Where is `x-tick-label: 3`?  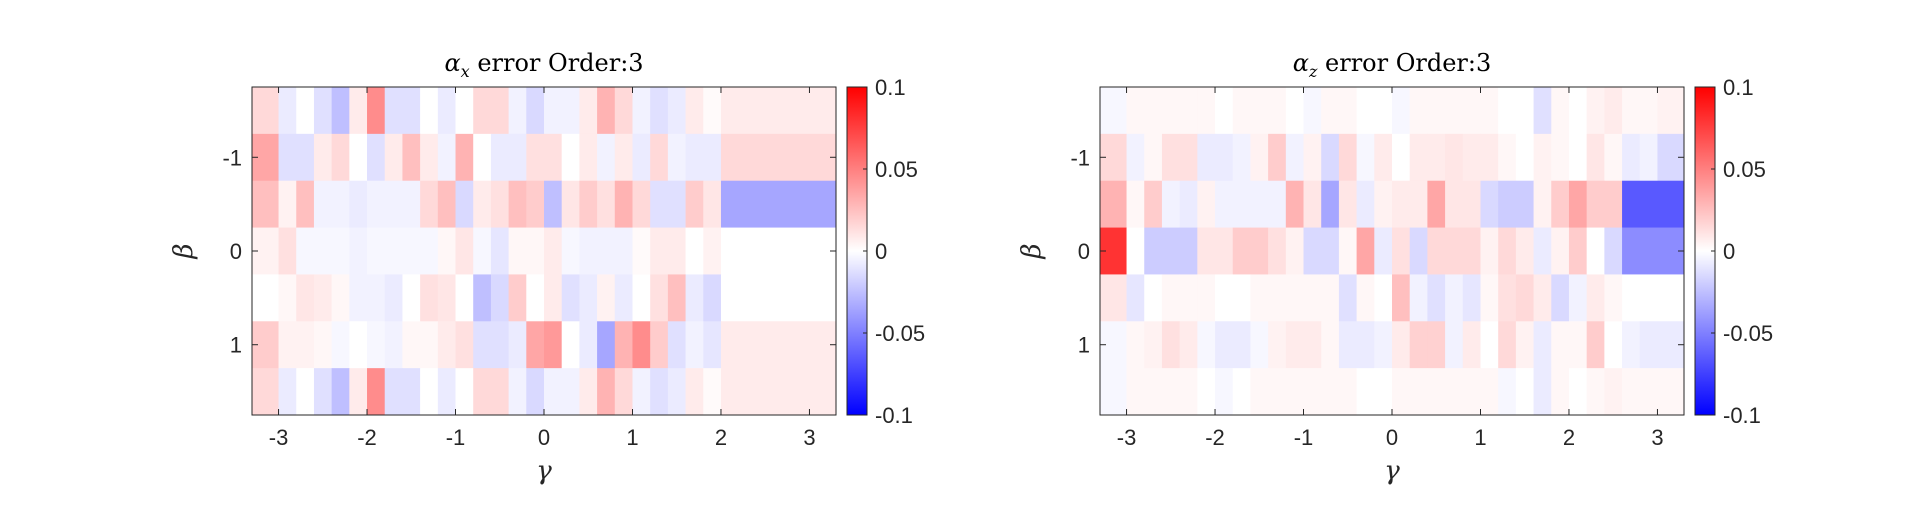
x-tick-label: 3 is located at coordinates (1657, 437).